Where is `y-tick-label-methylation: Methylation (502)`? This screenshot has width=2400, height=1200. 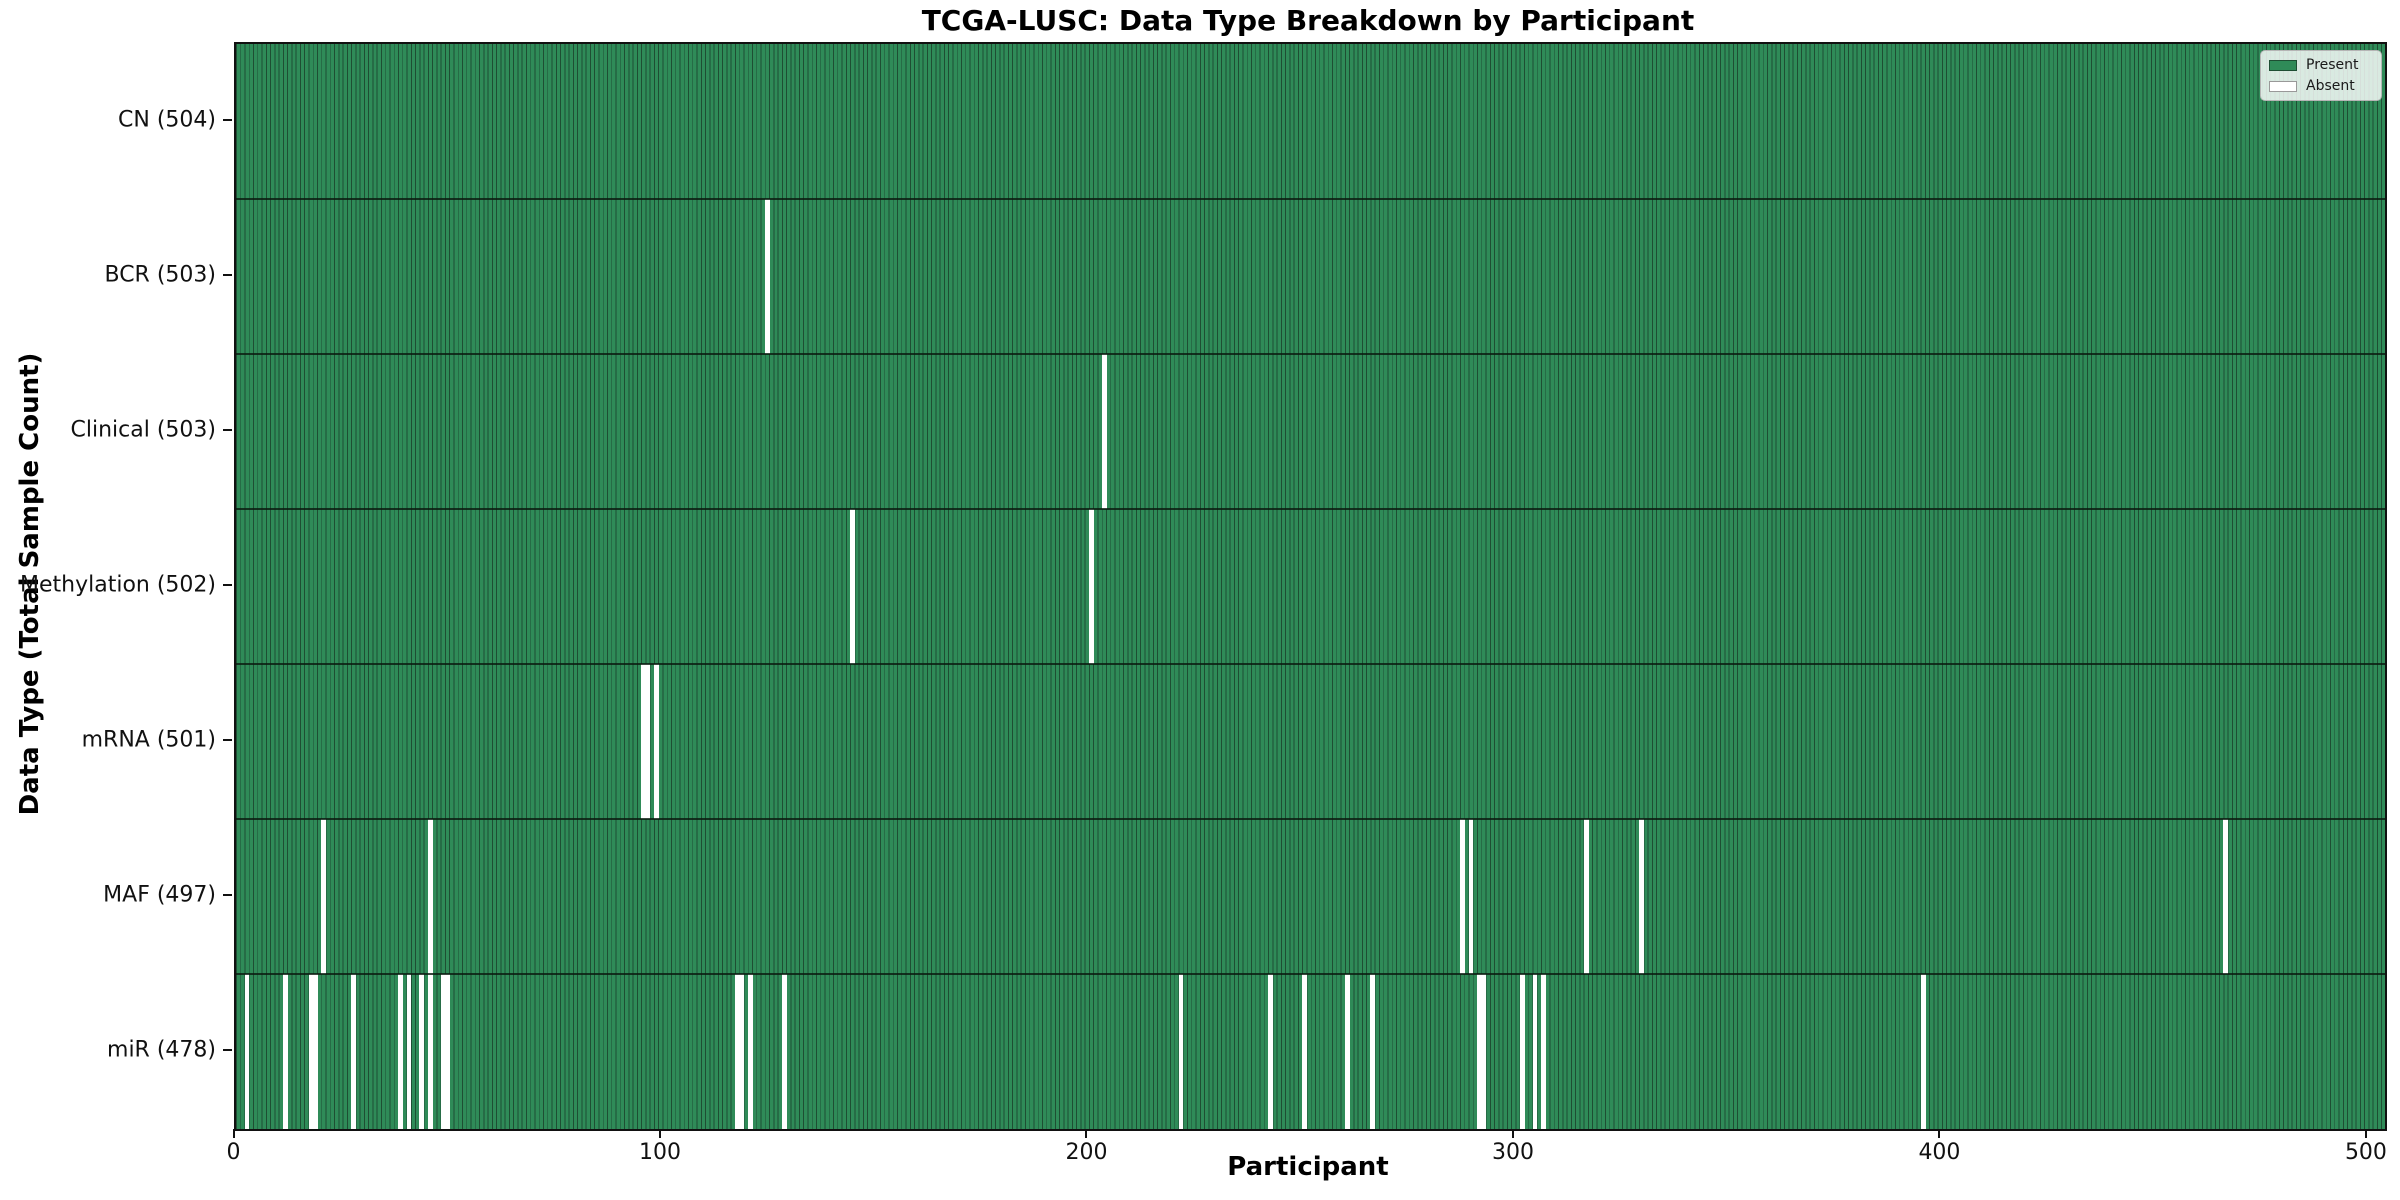
y-tick-label-methylation: Methylation (502) is located at coordinates (118, 584).